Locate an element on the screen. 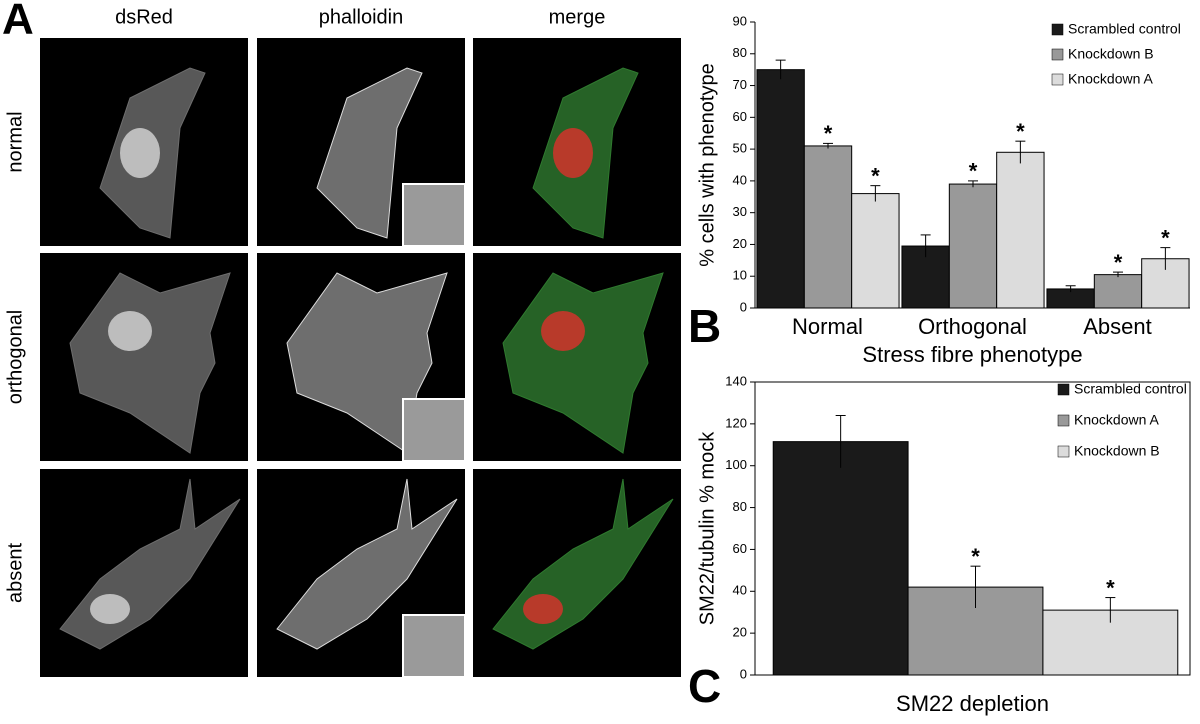 Image resolution: width=1200 pixels, height=724 pixels. x-tick-label: Orthogonal is located at coordinates (972, 326).